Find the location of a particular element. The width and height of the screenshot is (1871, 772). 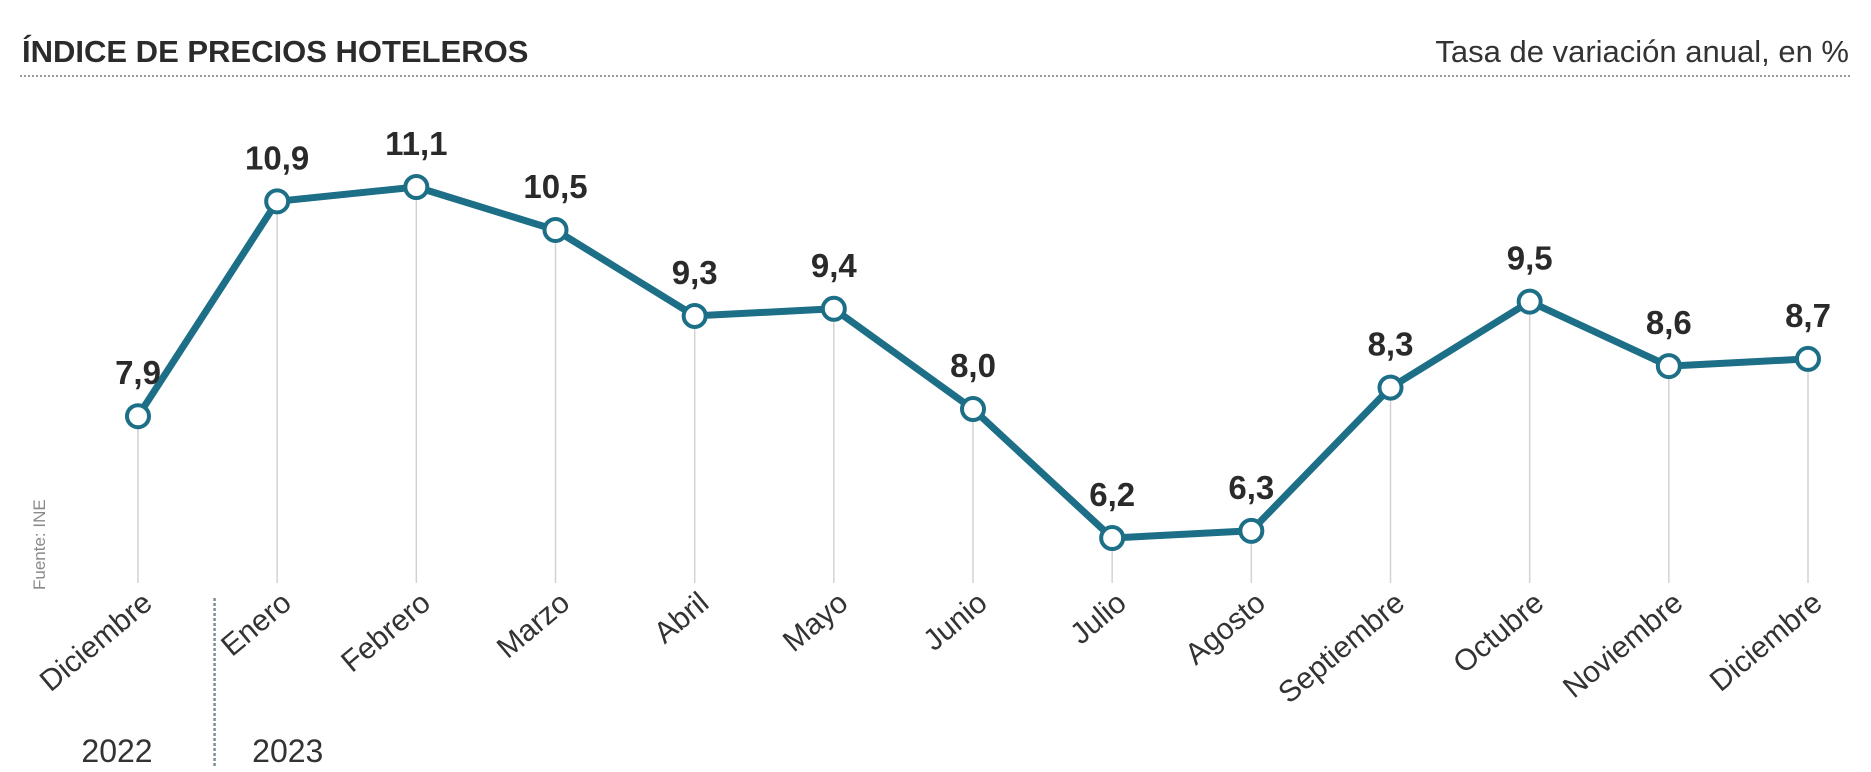

chart-subtitle: Tasa de variación anual, en % is located at coordinates (1642, 51).